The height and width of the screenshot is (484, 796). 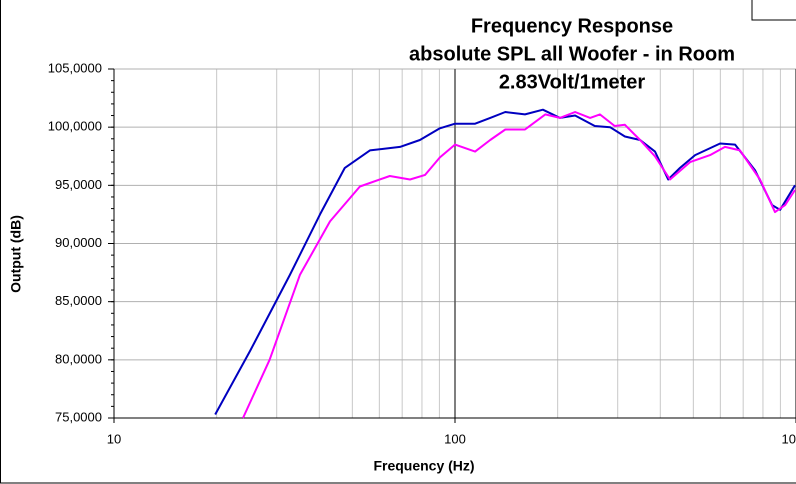 I want to click on chart-title: Frequency Response, so click(x=572, y=26).